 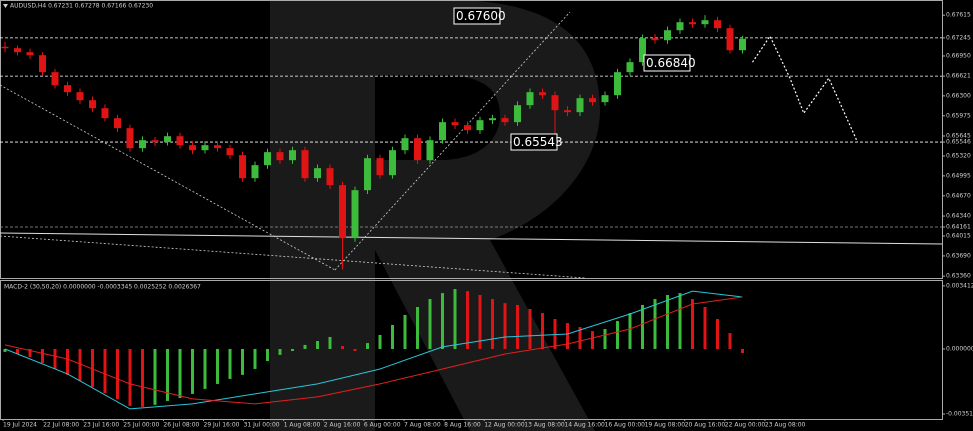 I want to click on x-tick-label: 14 Aug 16:00, so click(x=584, y=425).